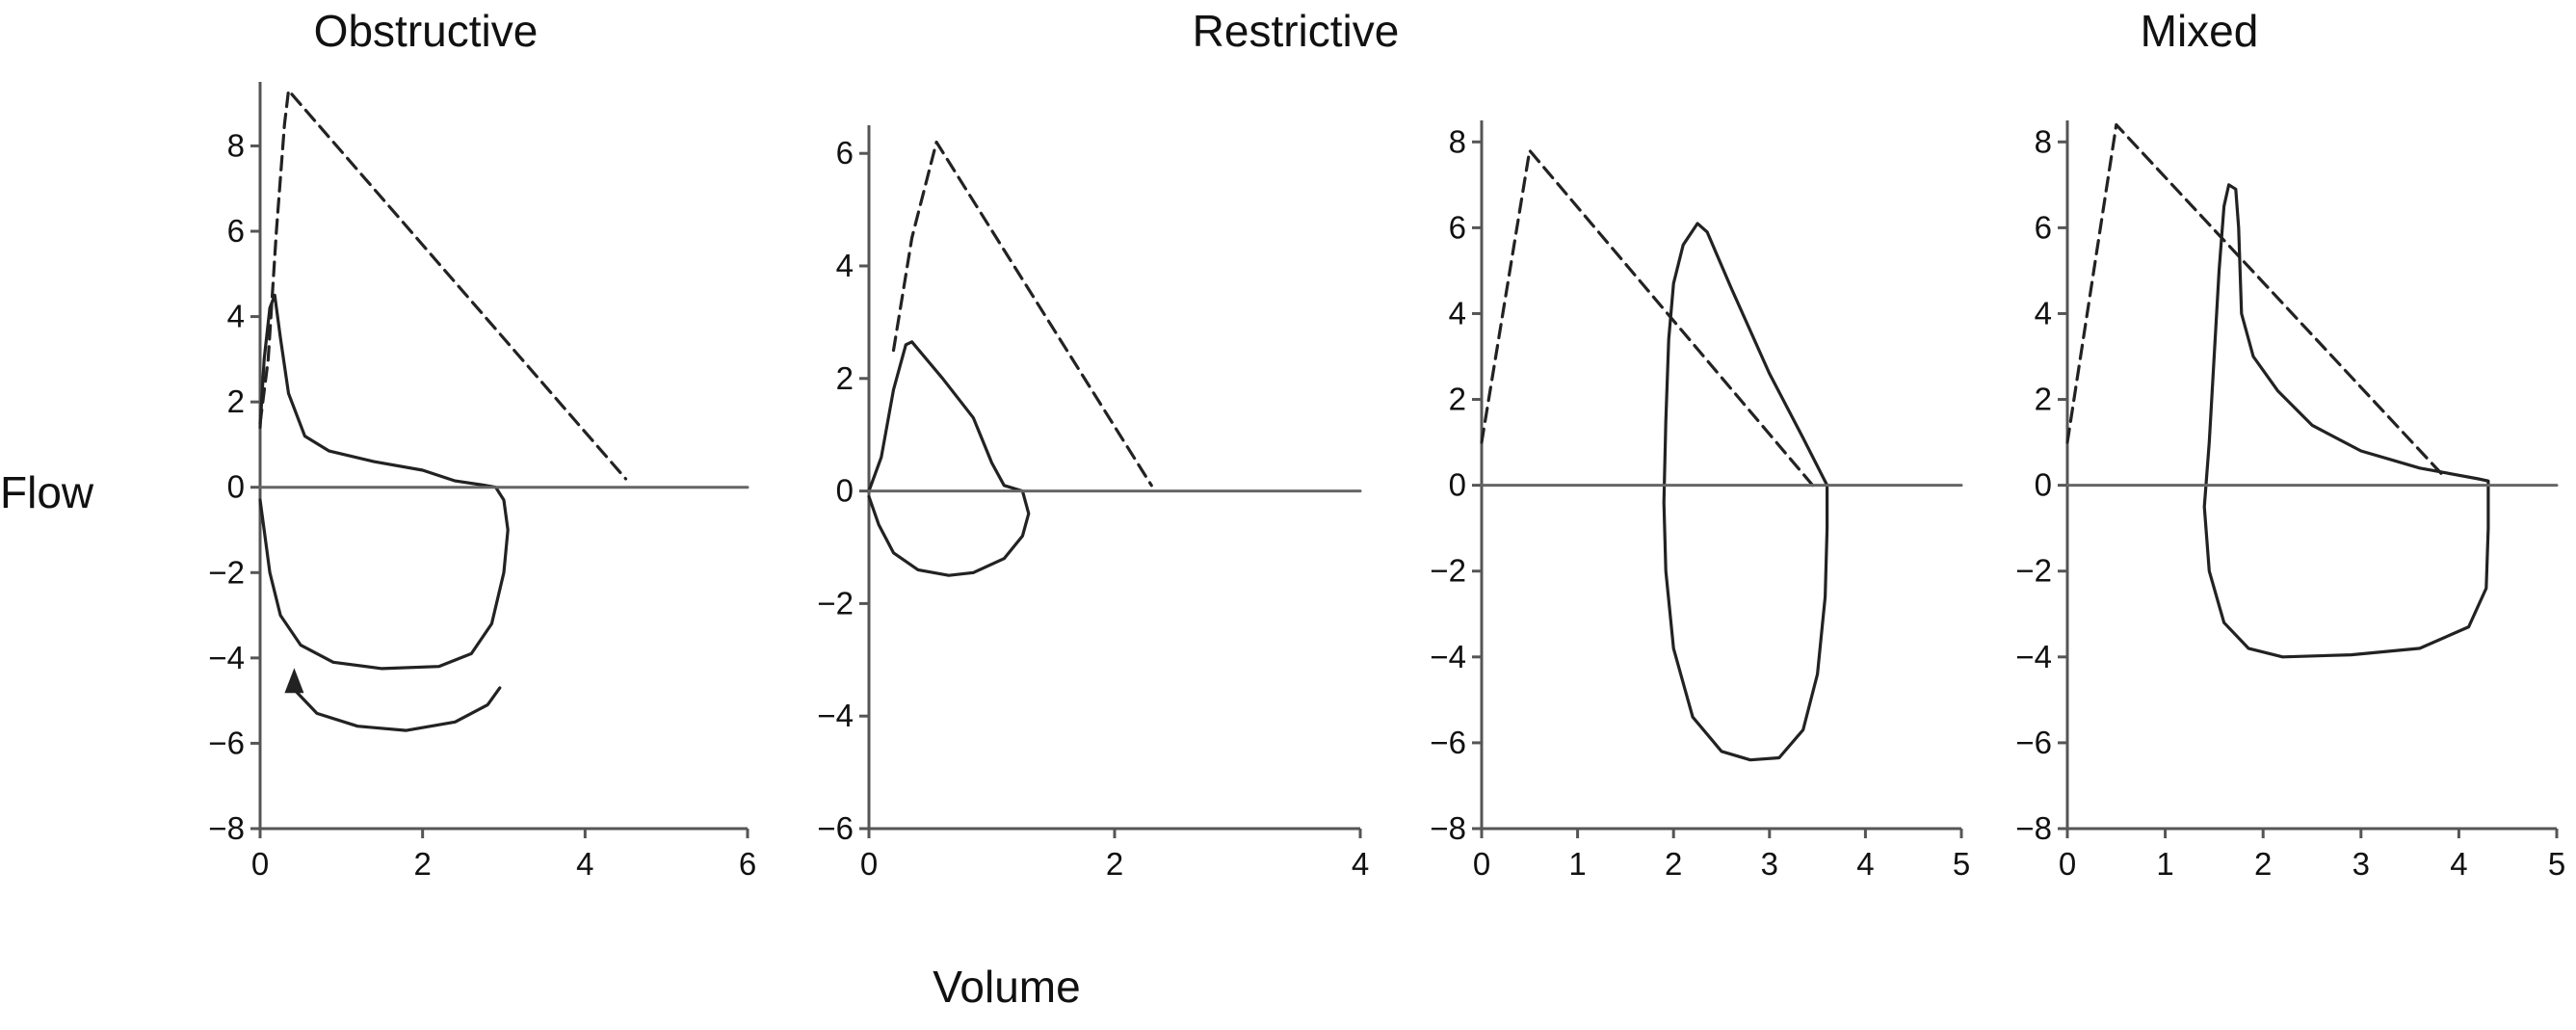 This screenshot has width=2576, height=1030. What do you see at coordinates (47, 492) in the screenshot?
I see `y-axis-label: Flow` at bounding box center [47, 492].